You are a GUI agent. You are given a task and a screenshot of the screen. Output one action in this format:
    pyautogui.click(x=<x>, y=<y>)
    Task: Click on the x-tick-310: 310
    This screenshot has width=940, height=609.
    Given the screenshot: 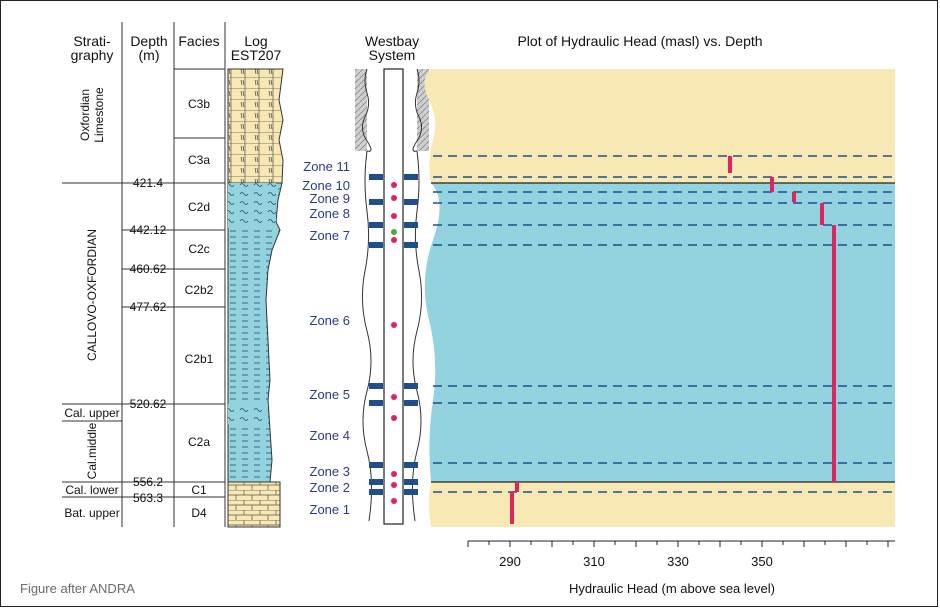 What is the action you would take?
    pyautogui.click(x=594, y=561)
    